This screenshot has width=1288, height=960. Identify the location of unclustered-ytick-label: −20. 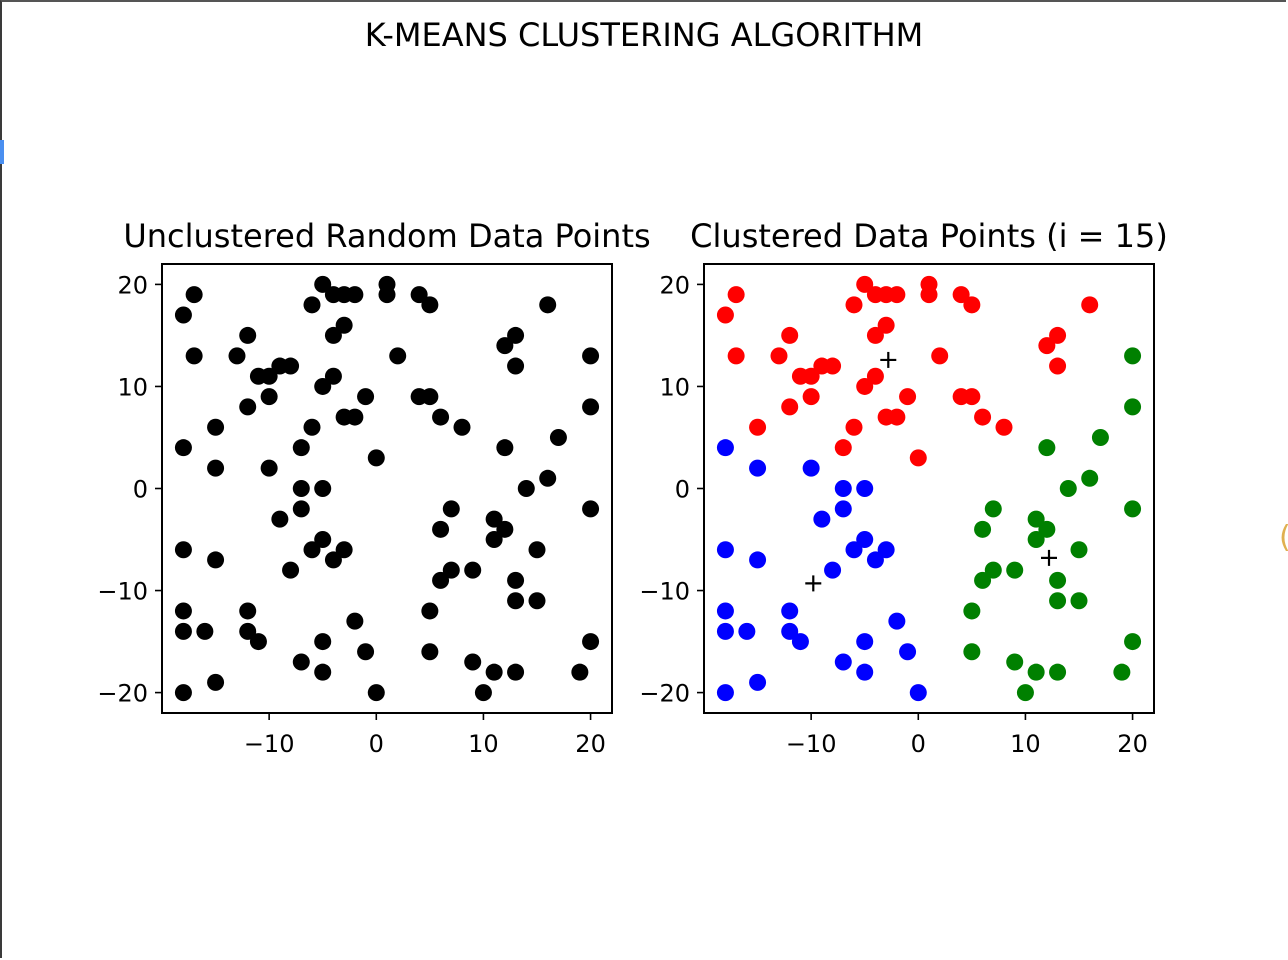
(122, 694).